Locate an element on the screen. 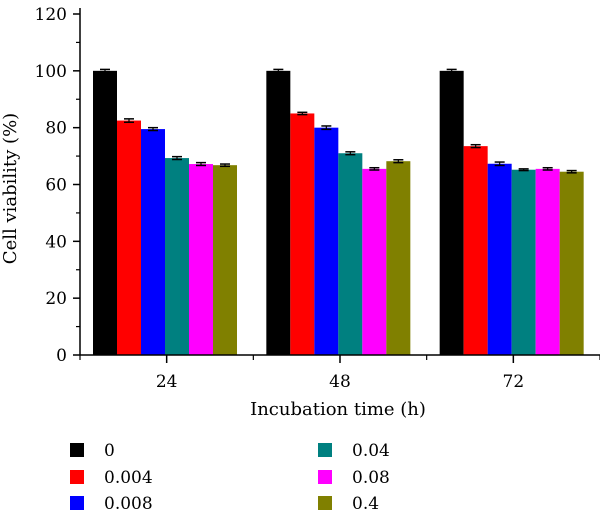 Image resolution: width=600 pixels, height=510 pixels. y-tick-label: 80 is located at coordinates (56, 129).